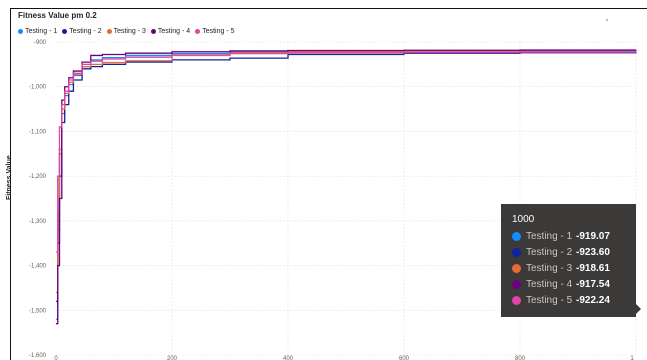 The height and width of the screenshot is (360, 647). I want to click on legend-label-testing-2: Testing - 2, so click(85, 31).